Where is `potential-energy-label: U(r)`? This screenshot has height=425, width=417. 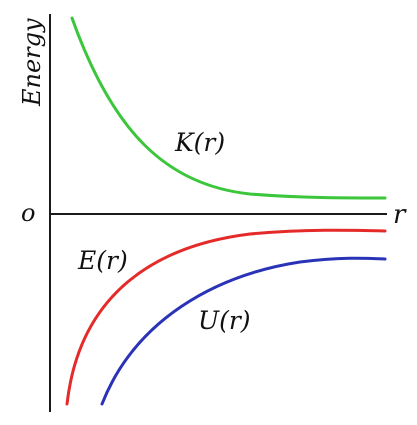 potential-energy-label: U(r) is located at coordinates (224, 320).